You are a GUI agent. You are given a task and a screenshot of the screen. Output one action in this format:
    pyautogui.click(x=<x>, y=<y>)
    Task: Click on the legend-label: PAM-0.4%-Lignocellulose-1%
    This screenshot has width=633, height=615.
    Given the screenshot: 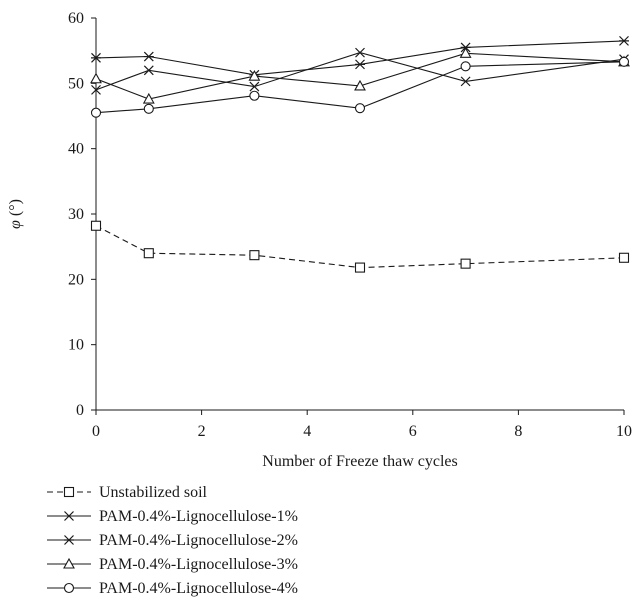 What is the action you would take?
    pyautogui.click(x=198, y=516)
    